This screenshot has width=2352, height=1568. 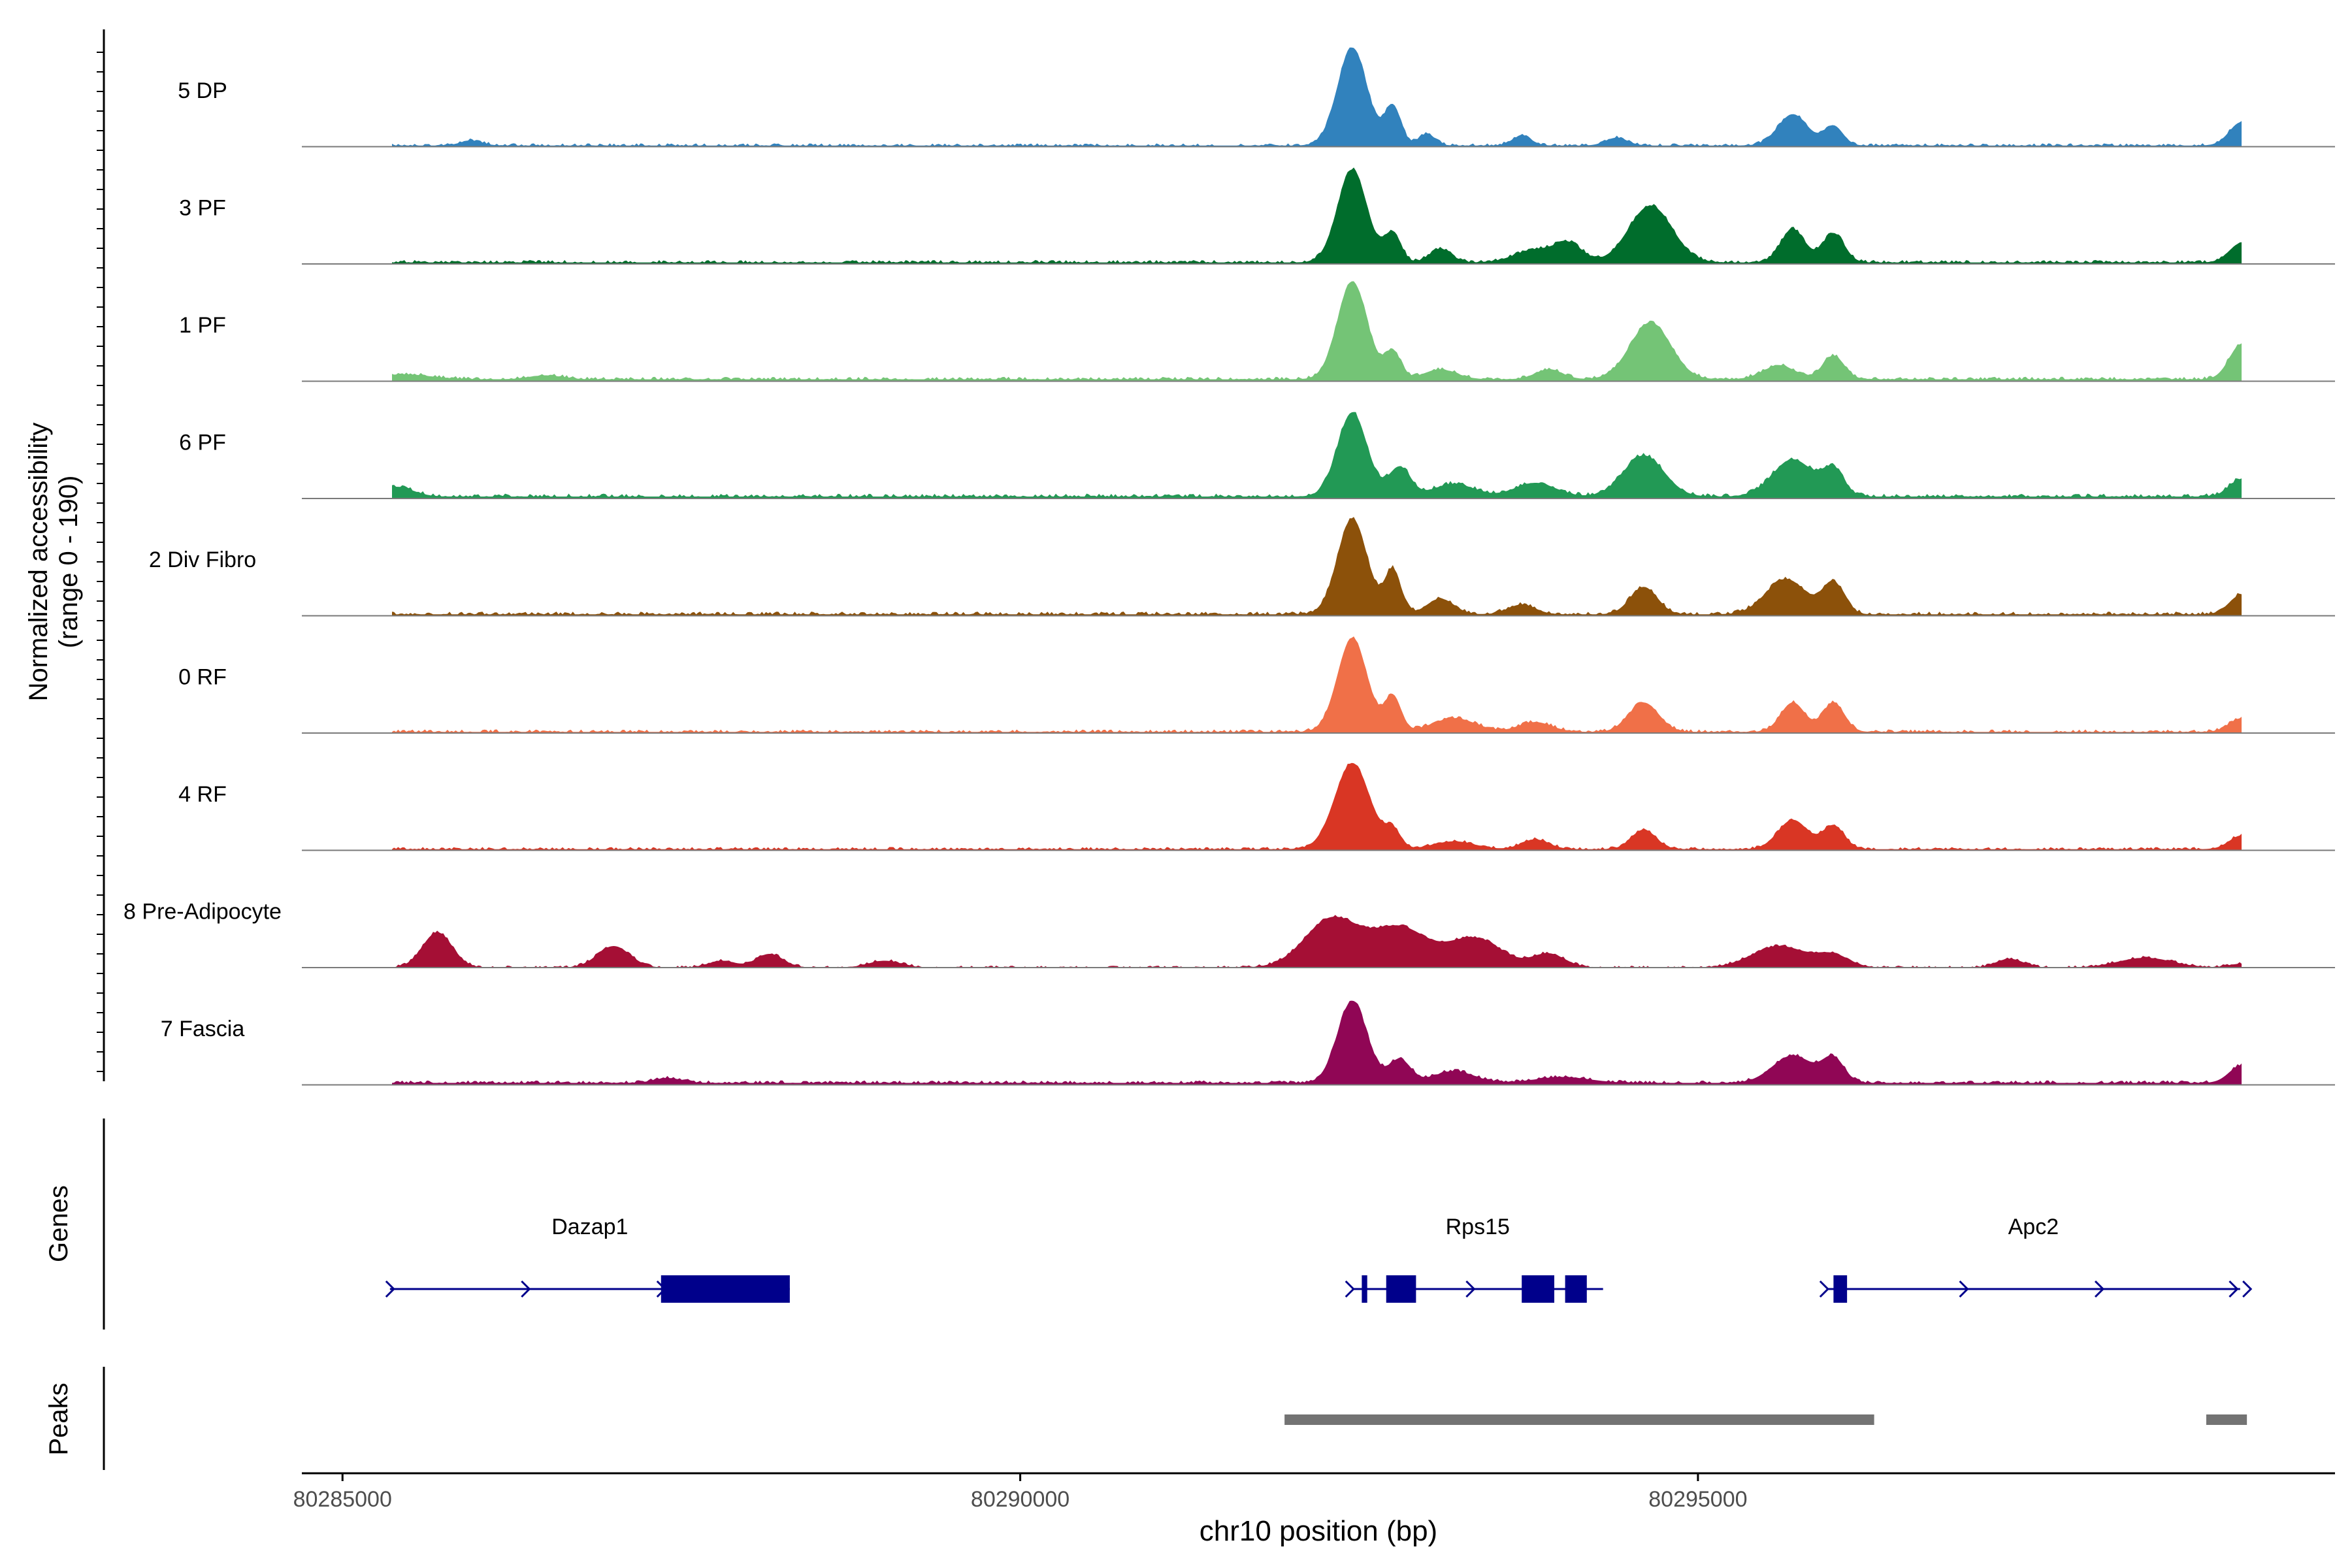 I want to click on track-label: 0 RF, so click(x=202, y=677).